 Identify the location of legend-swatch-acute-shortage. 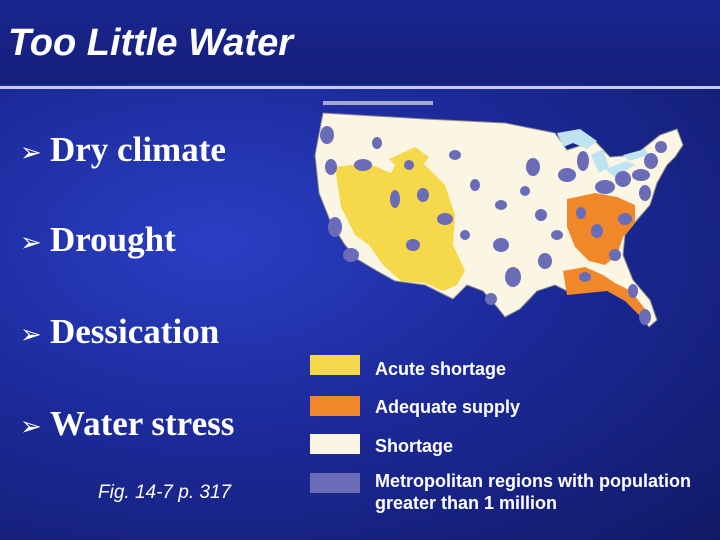
(335, 365).